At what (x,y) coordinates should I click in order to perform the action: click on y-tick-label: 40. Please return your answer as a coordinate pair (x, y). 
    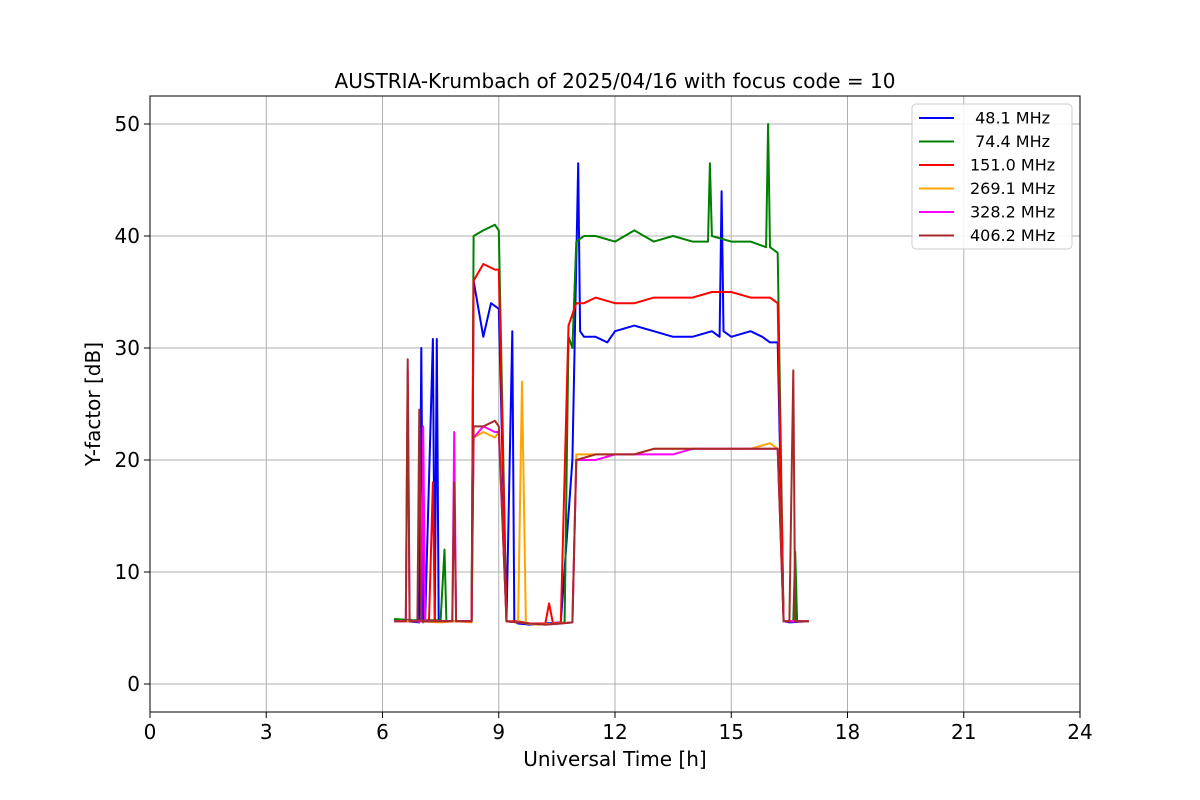
    Looking at the image, I should click on (127, 236).